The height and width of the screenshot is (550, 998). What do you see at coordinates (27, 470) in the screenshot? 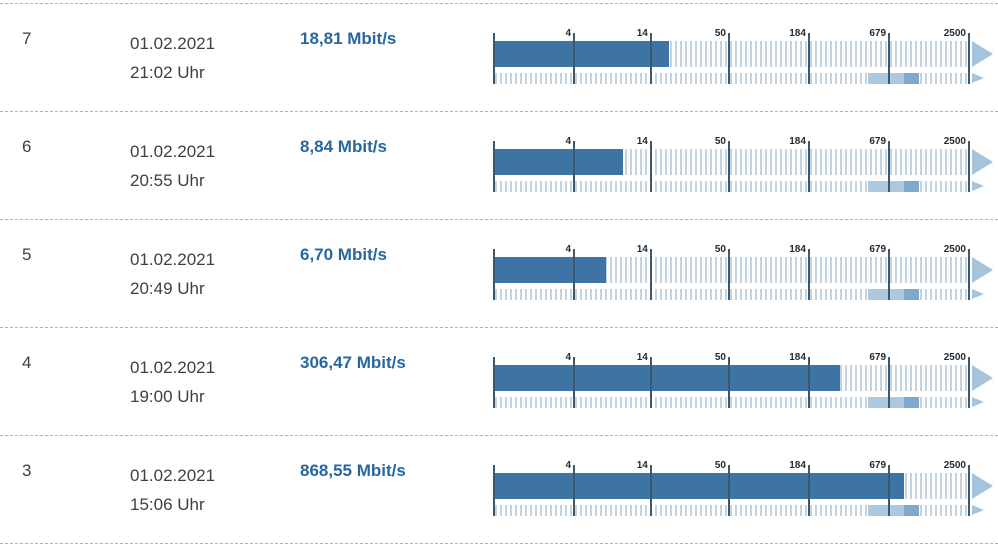
I see `measurement-index: 3` at bounding box center [27, 470].